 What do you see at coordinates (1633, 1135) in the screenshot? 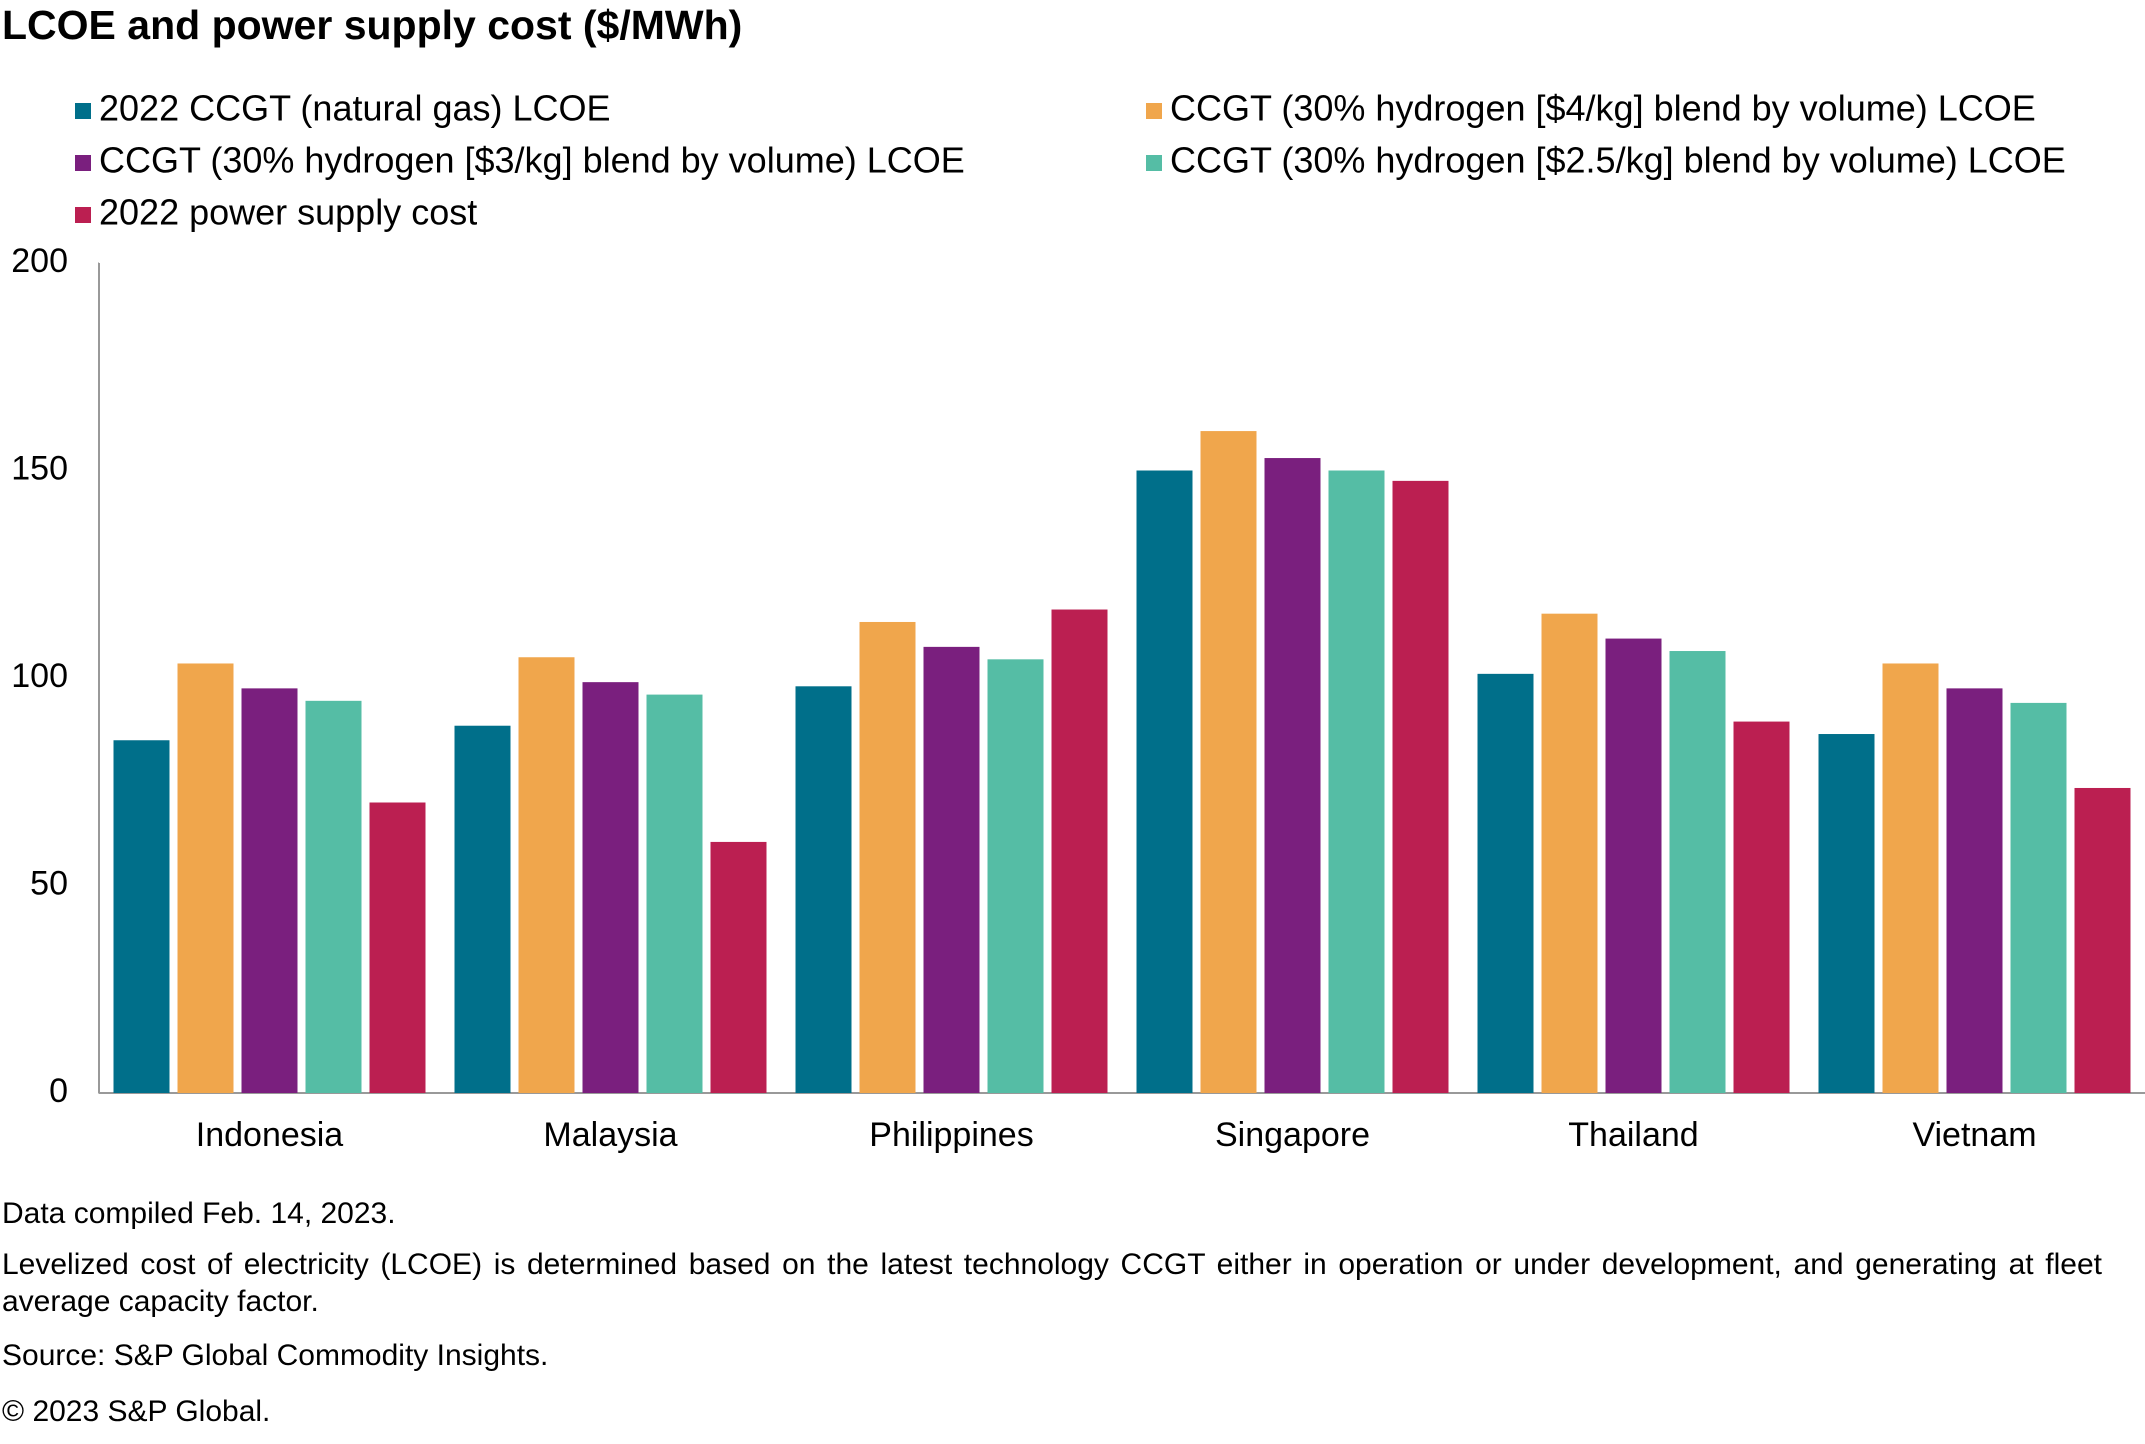
I see `x-tick-label: Thailand` at bounding box center [1633, 1135].